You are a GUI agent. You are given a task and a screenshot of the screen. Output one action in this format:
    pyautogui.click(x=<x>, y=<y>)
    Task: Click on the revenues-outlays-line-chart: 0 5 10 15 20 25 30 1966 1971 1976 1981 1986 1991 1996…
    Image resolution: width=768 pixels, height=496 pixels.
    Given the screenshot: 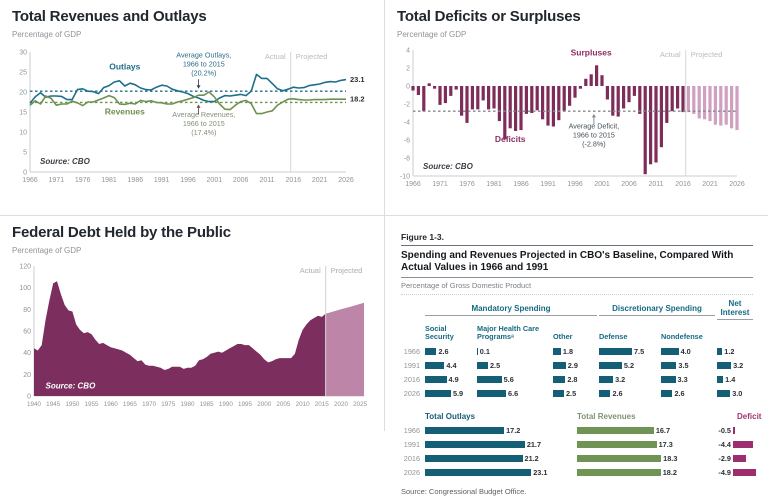 What is the action you would take?
    pyautogui.click(x=191, y=117)
    